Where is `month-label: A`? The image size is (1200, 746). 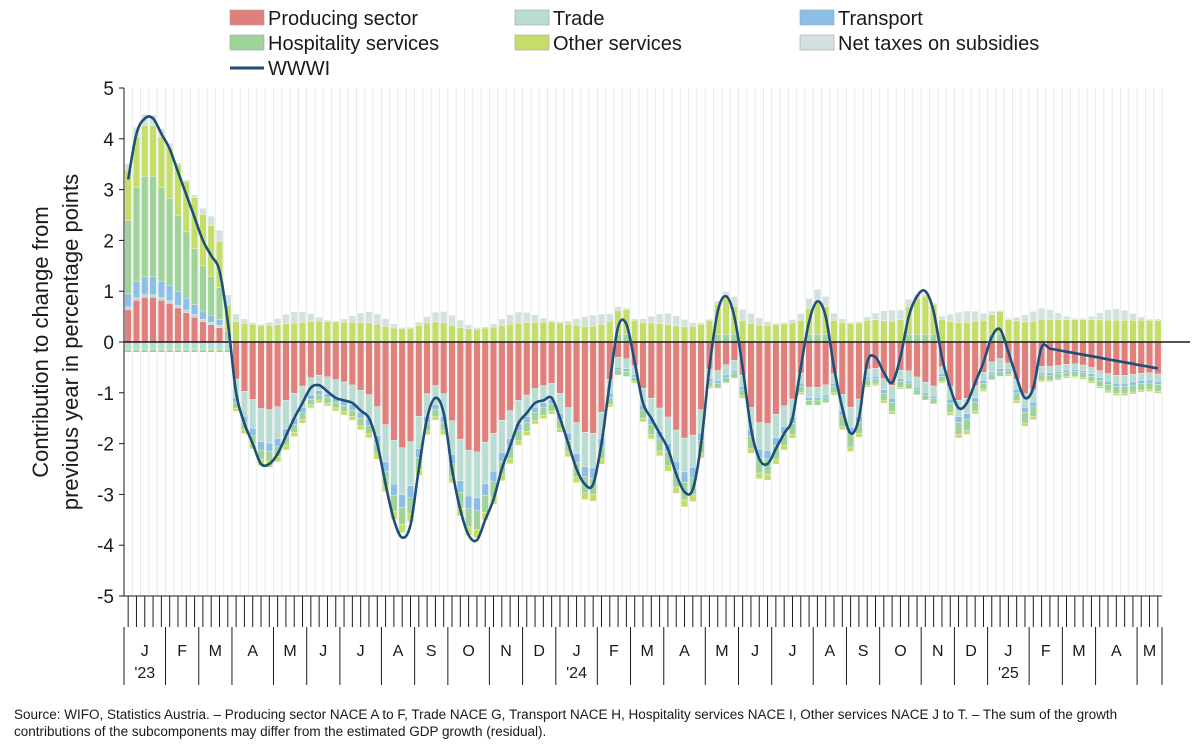 month-label: A is located at coordinates (684, 651).